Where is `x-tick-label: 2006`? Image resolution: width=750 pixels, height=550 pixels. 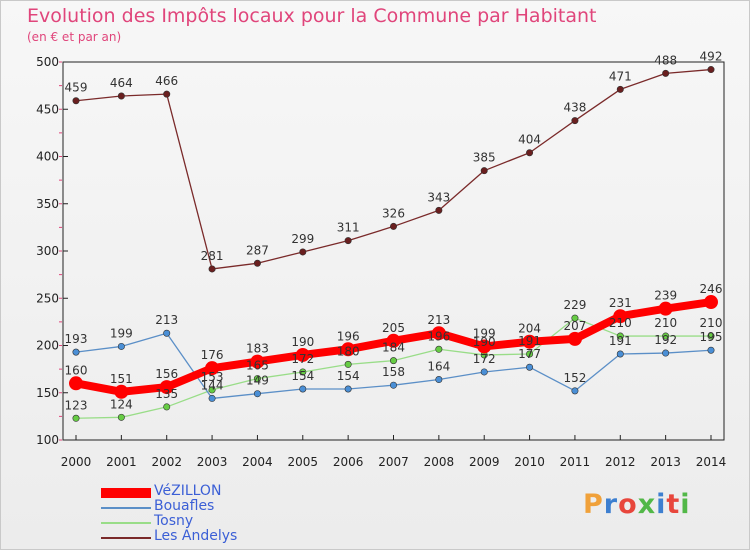
x-tick-label: 2006 is located at coordinates (348, 462).